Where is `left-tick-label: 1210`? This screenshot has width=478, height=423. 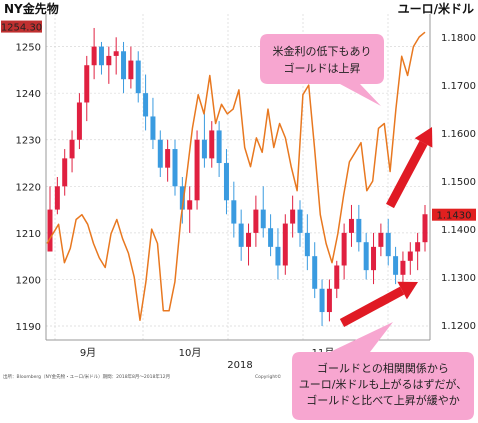 left-tick-label: 1210 is located at coordinates (28, 234).